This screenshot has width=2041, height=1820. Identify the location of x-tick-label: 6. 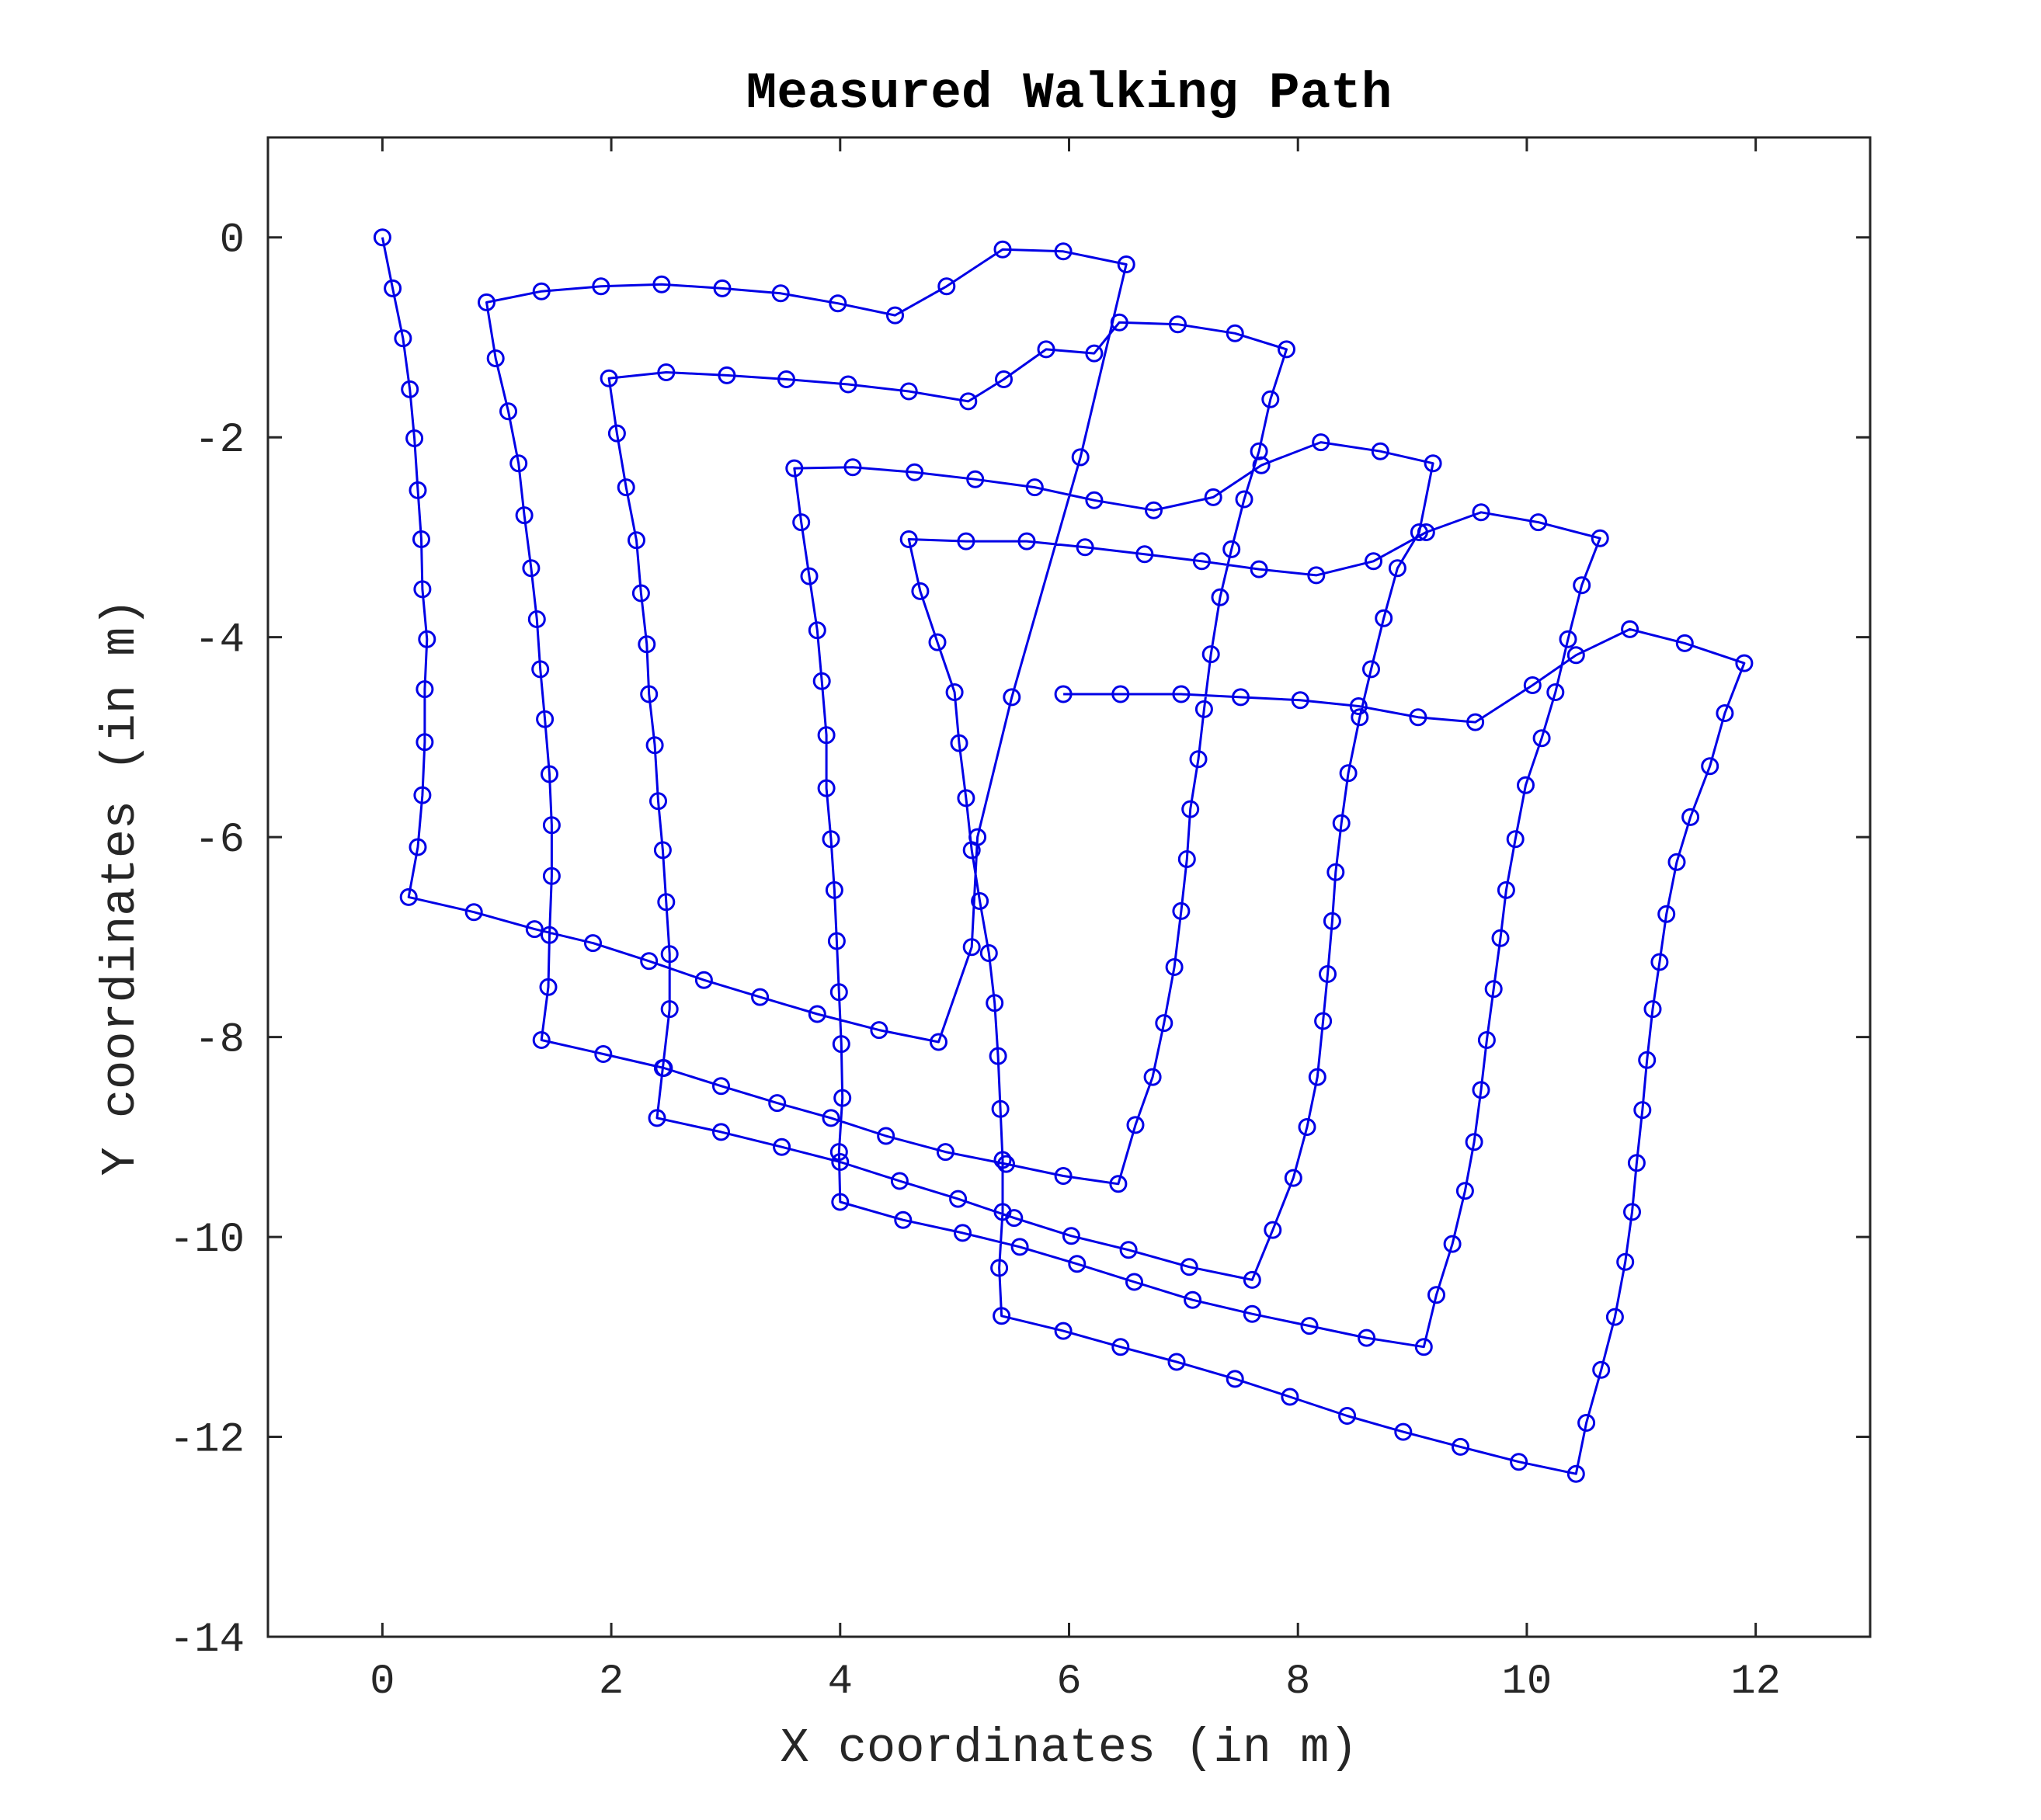
(1068, 1682).